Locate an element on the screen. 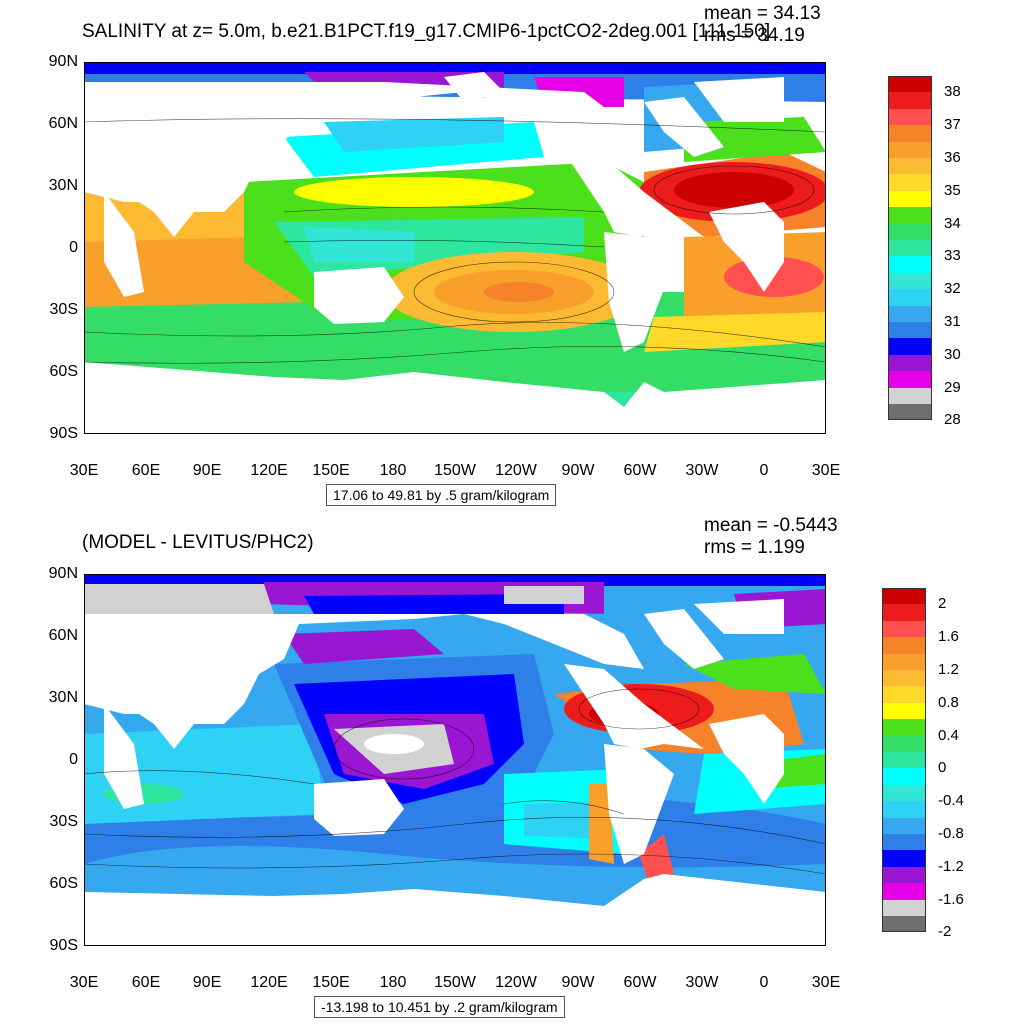 The width and height of the screenshot is (1024, 1024). colorbar-label: 31 is located at coordinates (952, 321).